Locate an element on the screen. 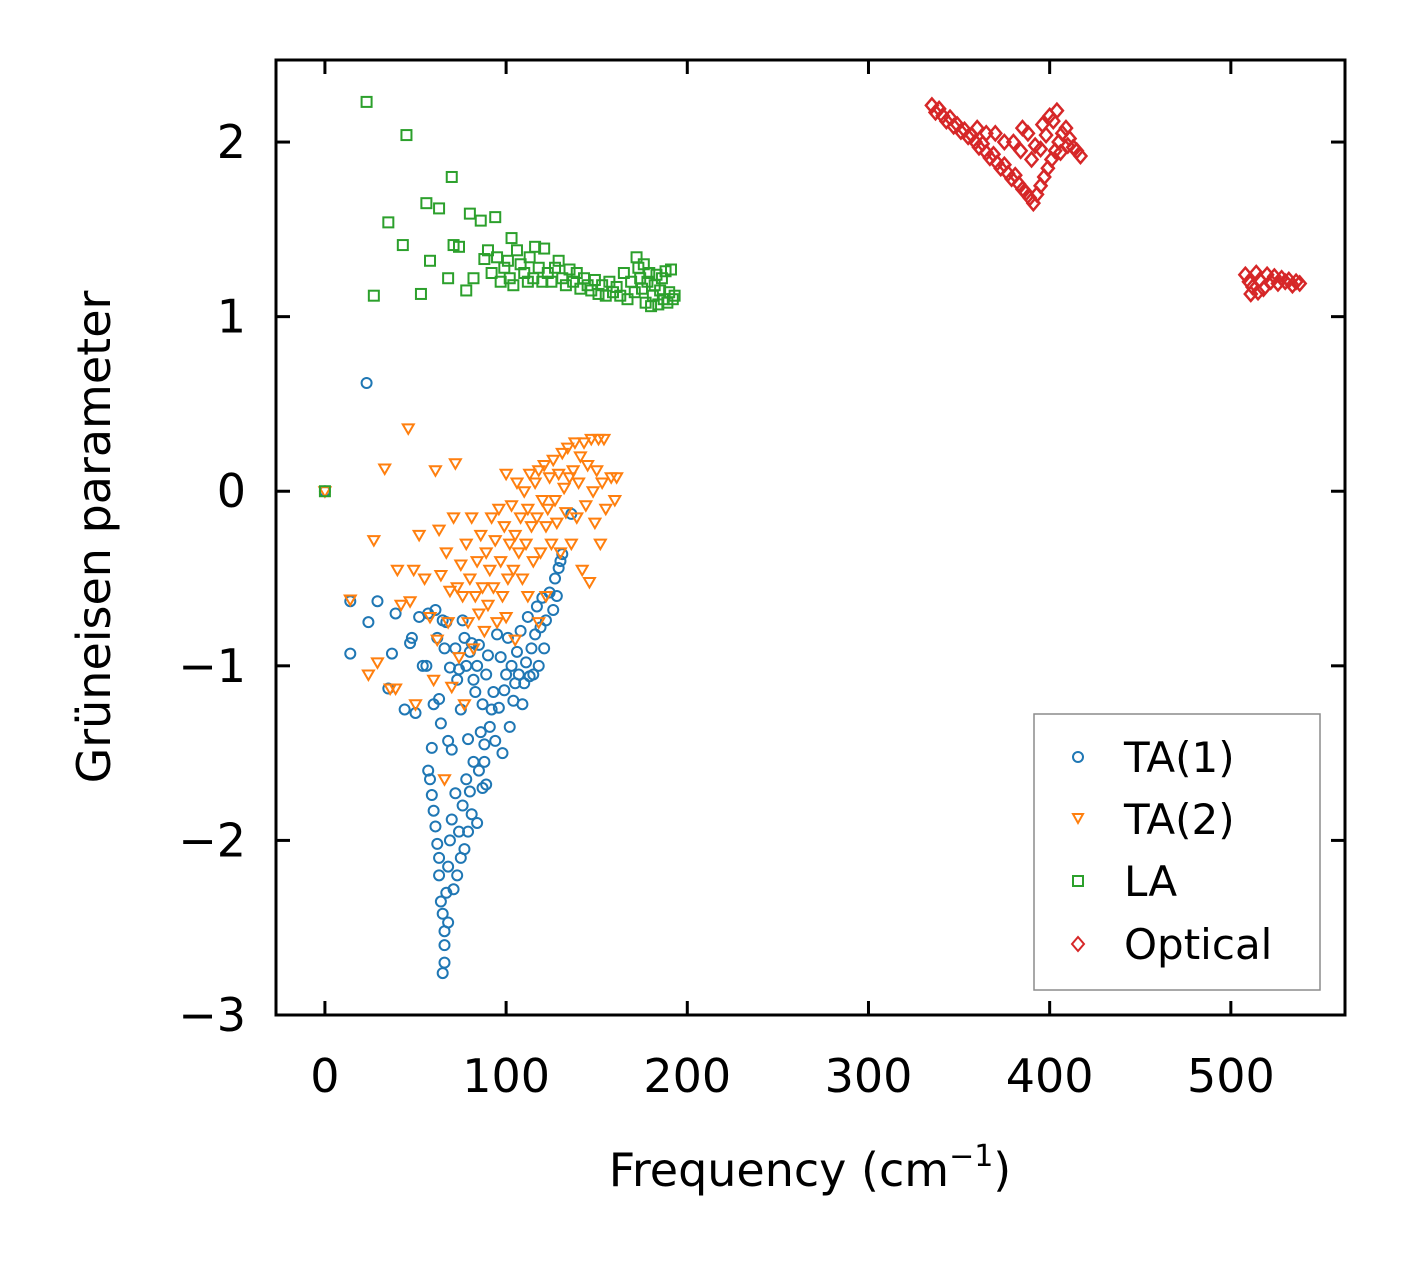  y-tick-label: −2 is located at coordinates (212, 840).